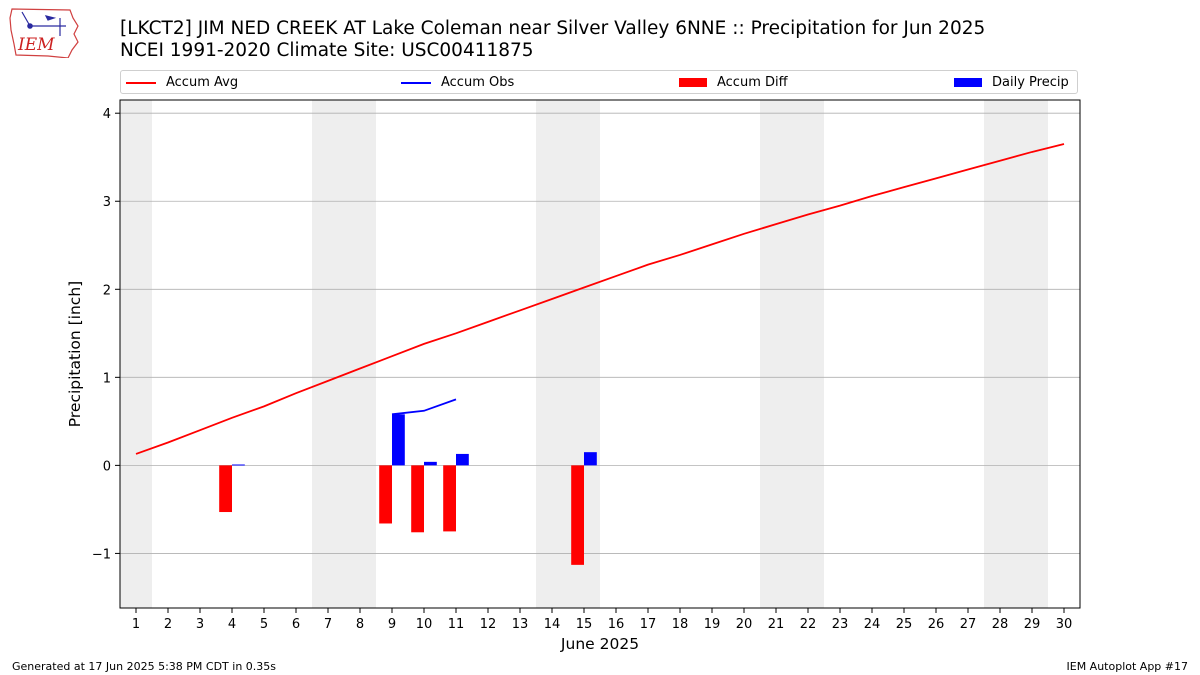 The width and height of the screenshot is (1200, 675). What do you see at coordinates (872, 624) in the screenshot?
I see `x-tick-label: 24` at bounding box center [872, 624].